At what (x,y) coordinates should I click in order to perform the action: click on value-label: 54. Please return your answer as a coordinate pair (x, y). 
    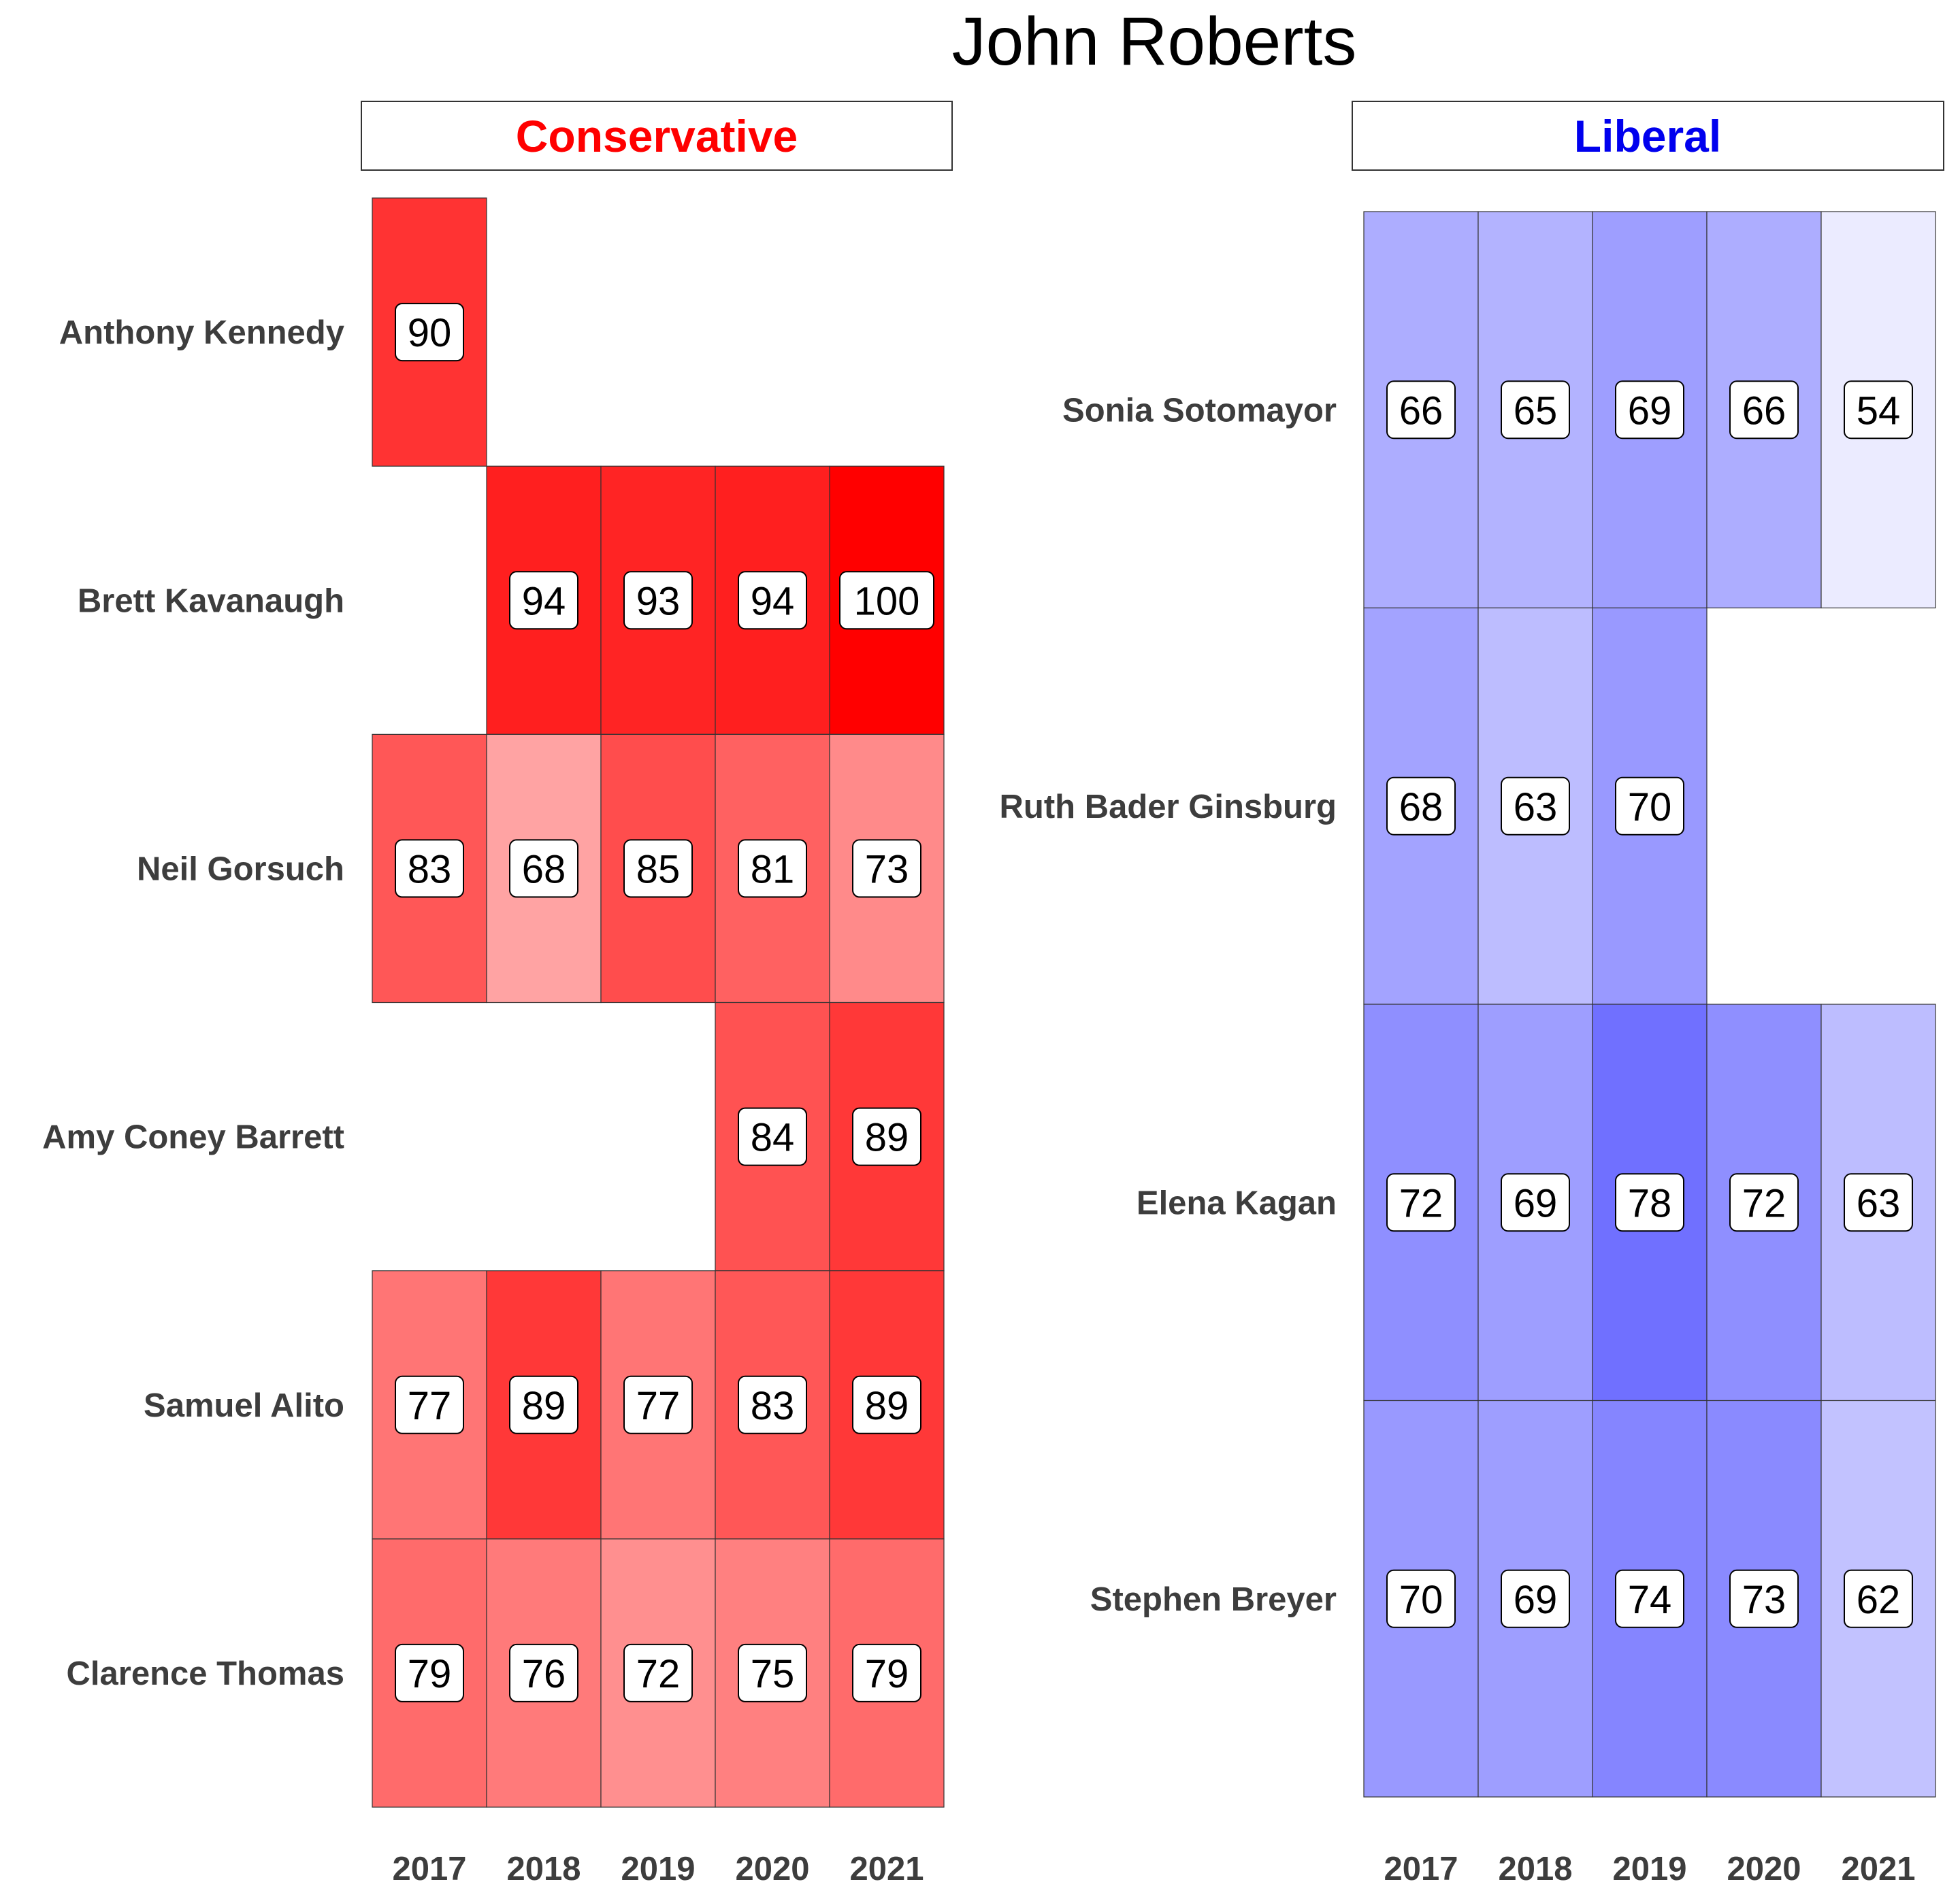
    Looking at the image, I should click on (1879, 411).